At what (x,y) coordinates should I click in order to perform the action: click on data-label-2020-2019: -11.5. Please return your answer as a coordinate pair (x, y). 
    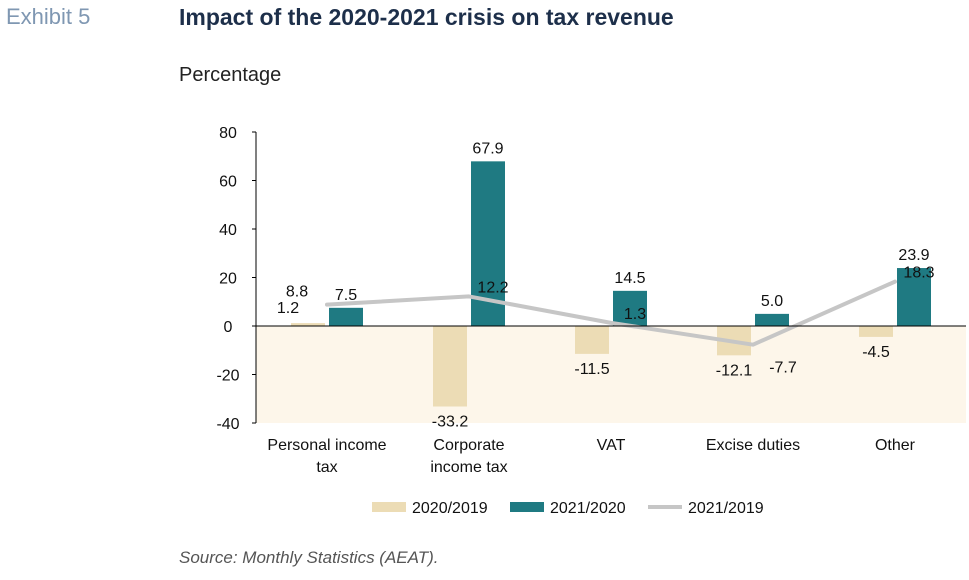
    Looking at the image, I should click on (591, 369).